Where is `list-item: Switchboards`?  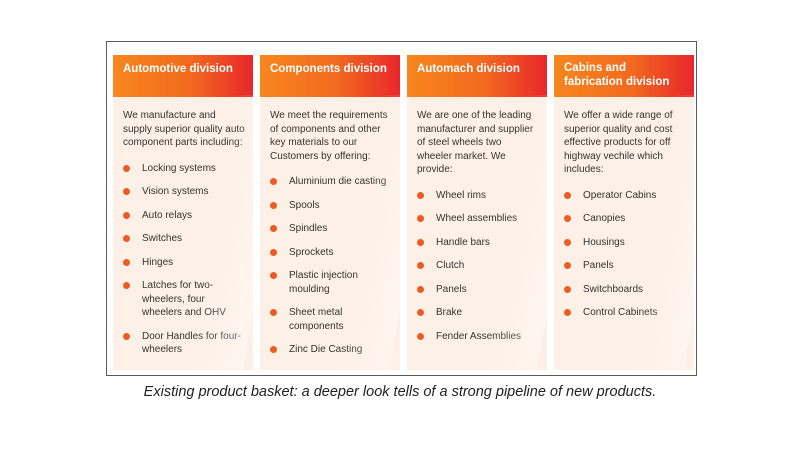
list-item: Switchboards is located at coordinates (626, 290).